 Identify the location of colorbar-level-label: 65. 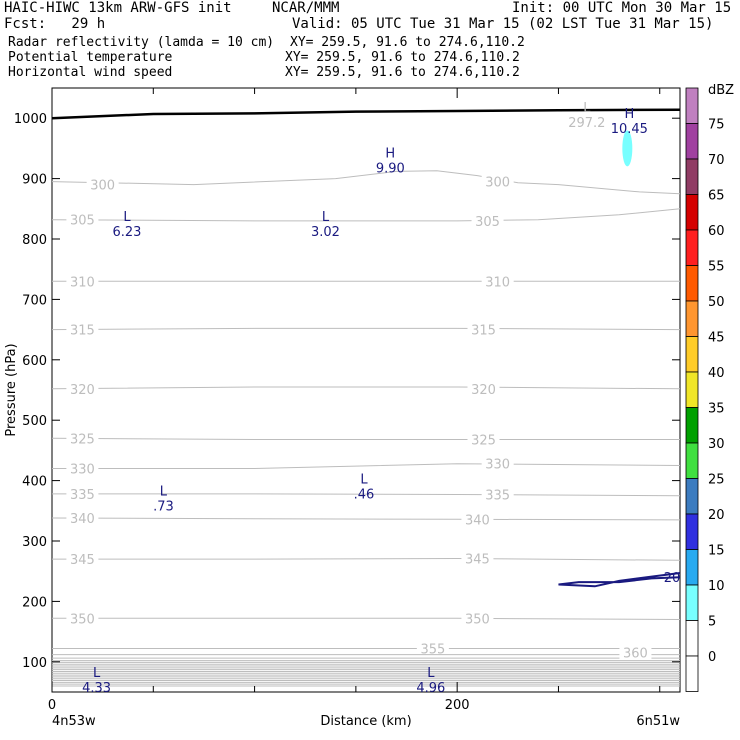
(716, 196).